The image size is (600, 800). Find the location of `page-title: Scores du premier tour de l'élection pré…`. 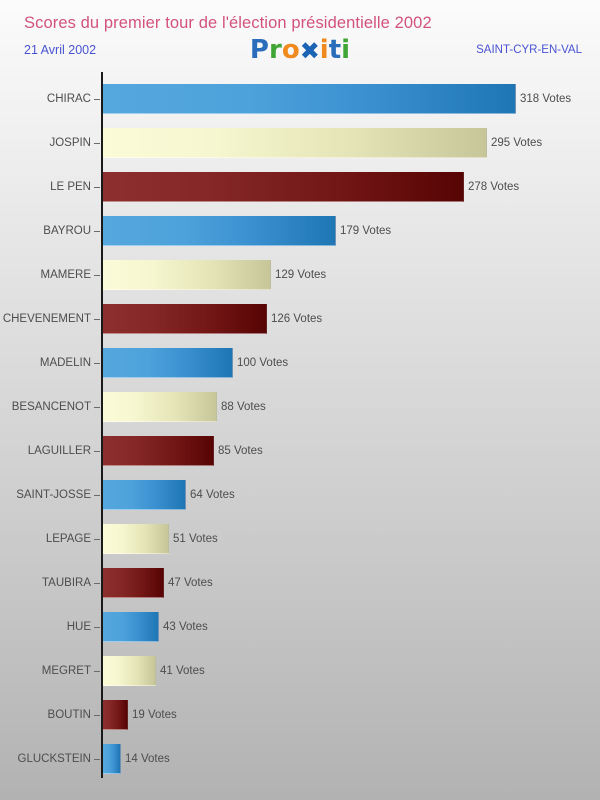

page-title: Scores du premier tour de l'élection pré… is located at coordinates (228, 23).